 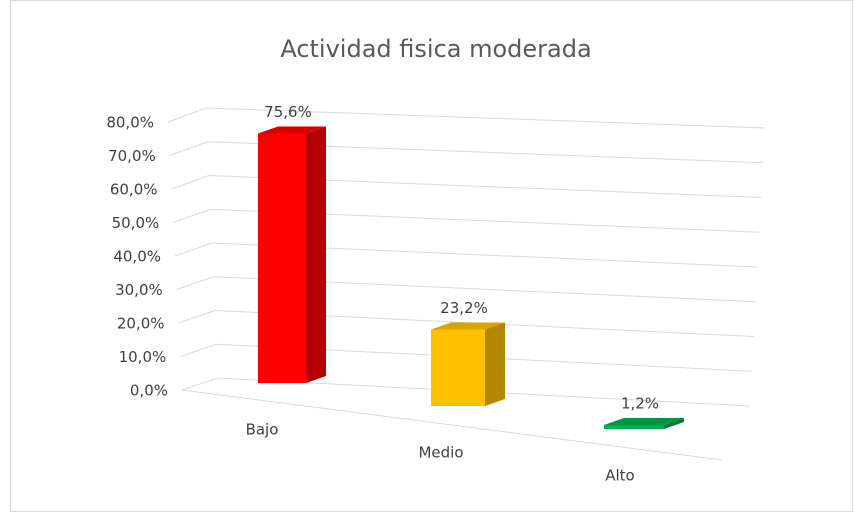 What do you see at coordinates (141, 324) in the screenshot?
I see `y-tick-label: 20,0%` at bounding box center [141, 324].